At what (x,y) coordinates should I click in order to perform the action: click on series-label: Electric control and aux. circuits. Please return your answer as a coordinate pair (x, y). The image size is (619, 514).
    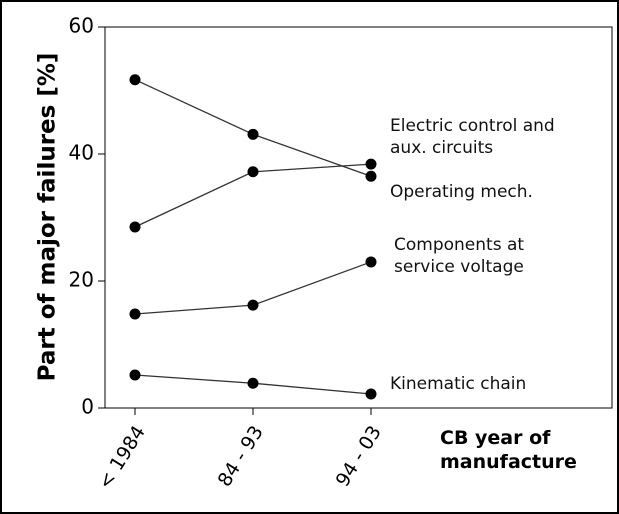
    Looking at the image, I should click on (472, 137).